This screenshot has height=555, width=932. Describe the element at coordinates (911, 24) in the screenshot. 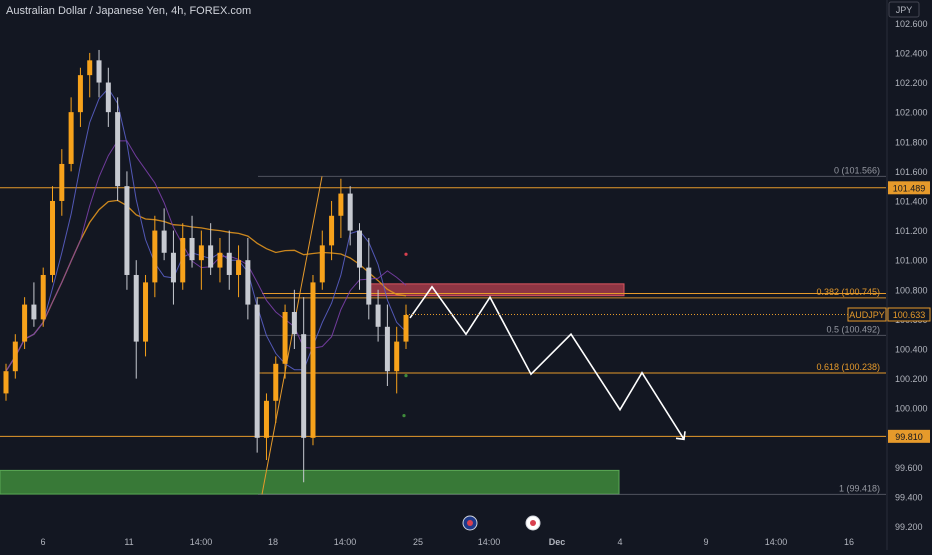

I see `price-tick-label: 102.600` at that location.